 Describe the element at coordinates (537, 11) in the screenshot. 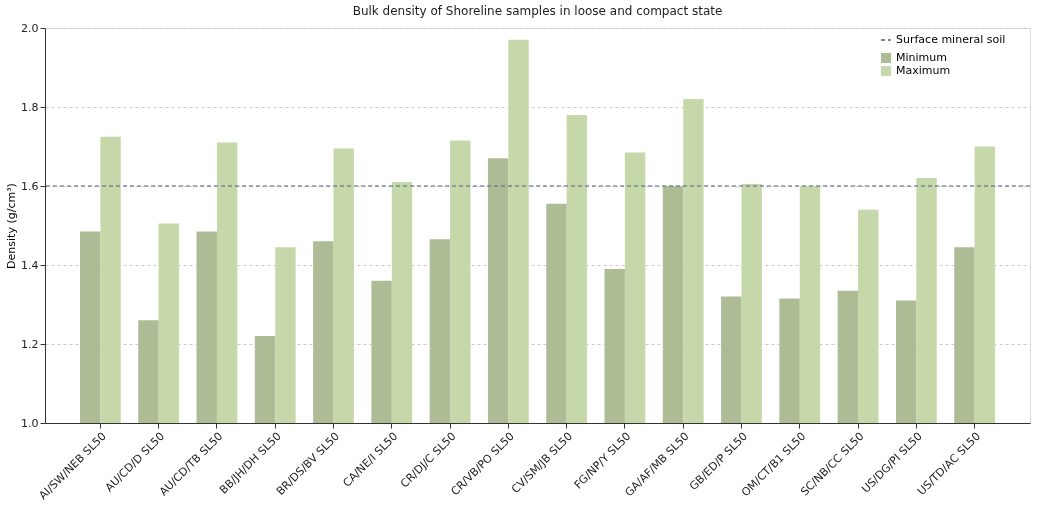

I see `chart-title: Bulk density of Shoreline samples in loose and compact state` at that location.